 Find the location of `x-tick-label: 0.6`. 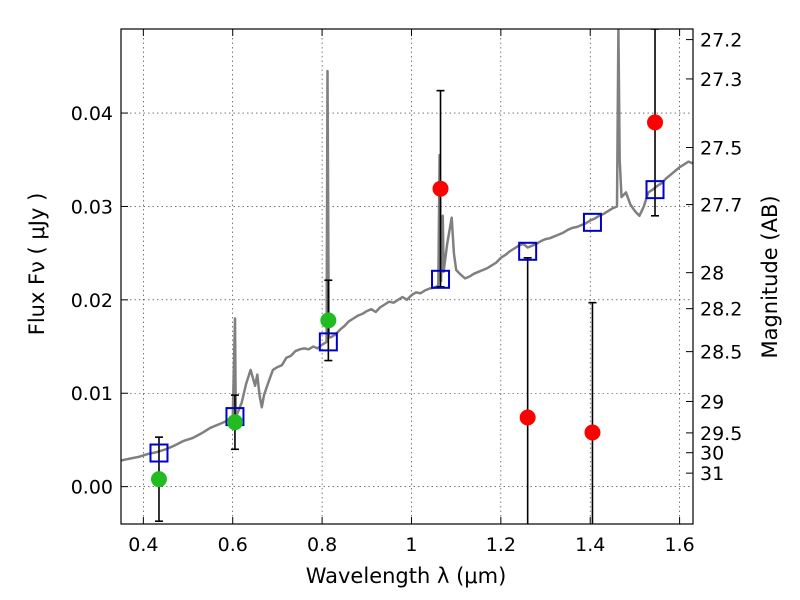

x-tick-label: 0.6 is located at coordinates (233, 545).